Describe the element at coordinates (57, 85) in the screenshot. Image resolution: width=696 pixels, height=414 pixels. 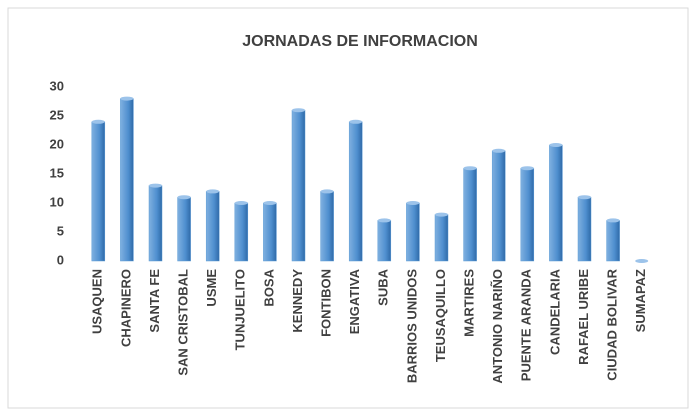
I see `y-tick-label: 30` at that location.